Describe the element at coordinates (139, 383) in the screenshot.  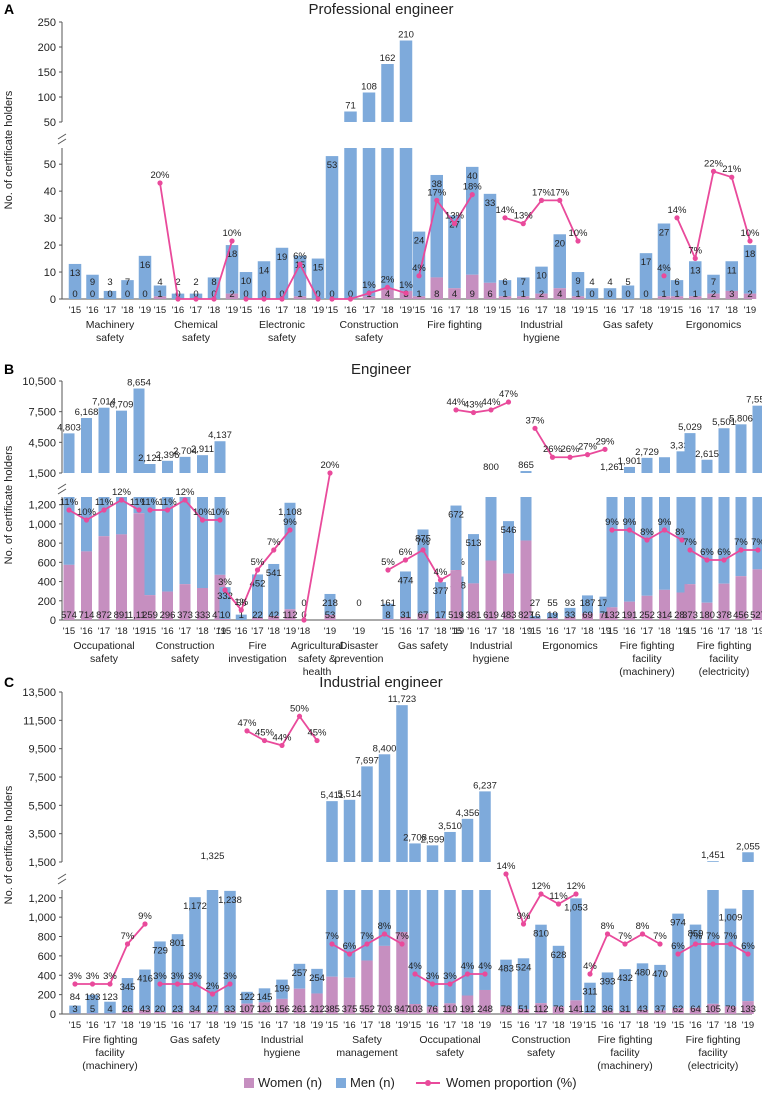
I see `men-value-label: 8,654` at that location.